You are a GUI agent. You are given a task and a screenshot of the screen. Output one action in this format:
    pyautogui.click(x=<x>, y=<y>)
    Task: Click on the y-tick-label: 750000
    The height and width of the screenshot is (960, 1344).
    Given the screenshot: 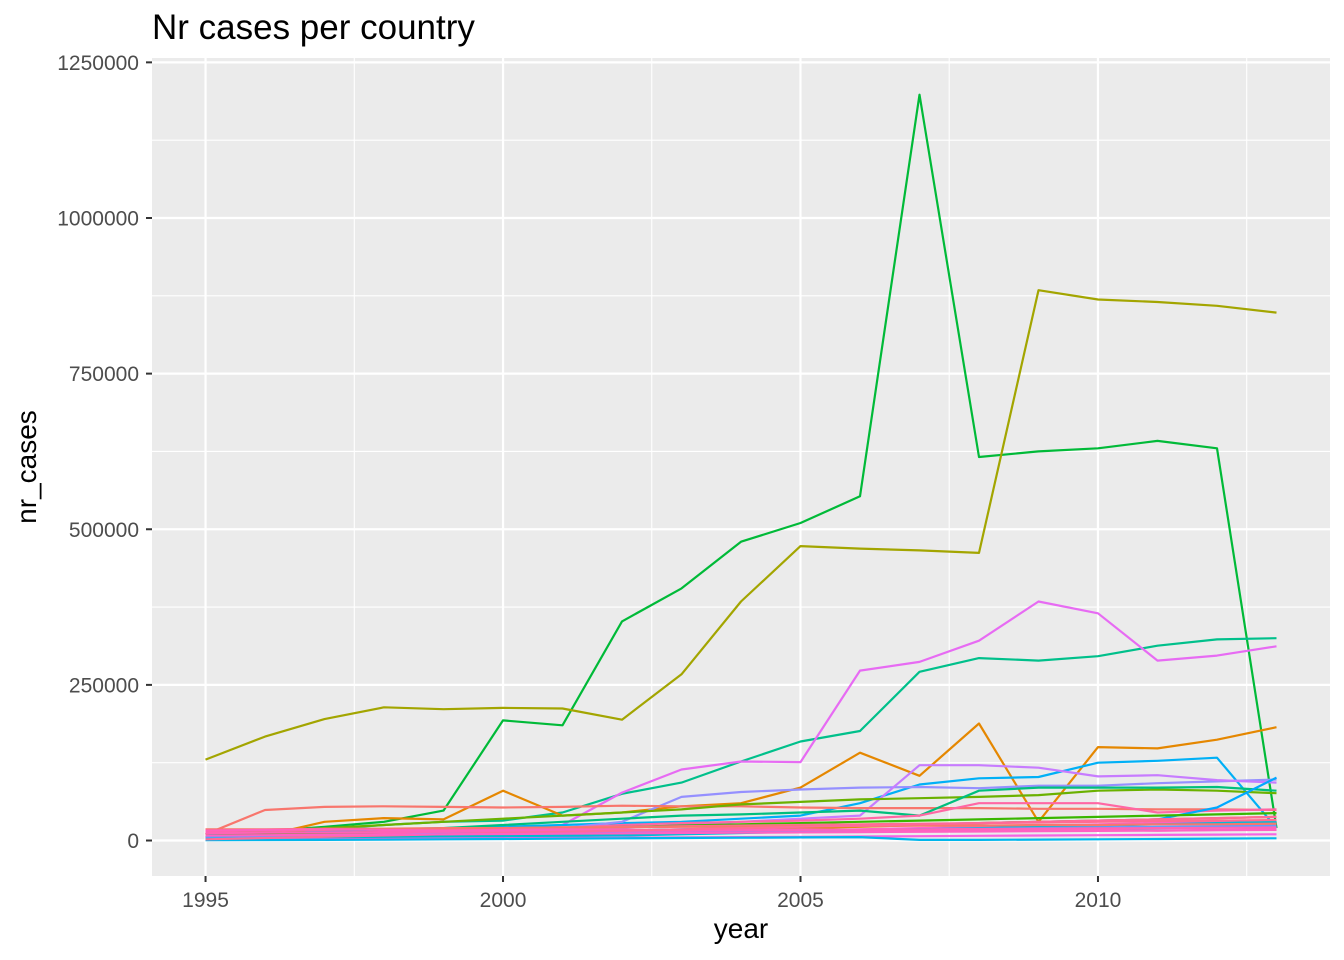 What is the action you would take?
    pyautogui.click(x=104, y=374)
    